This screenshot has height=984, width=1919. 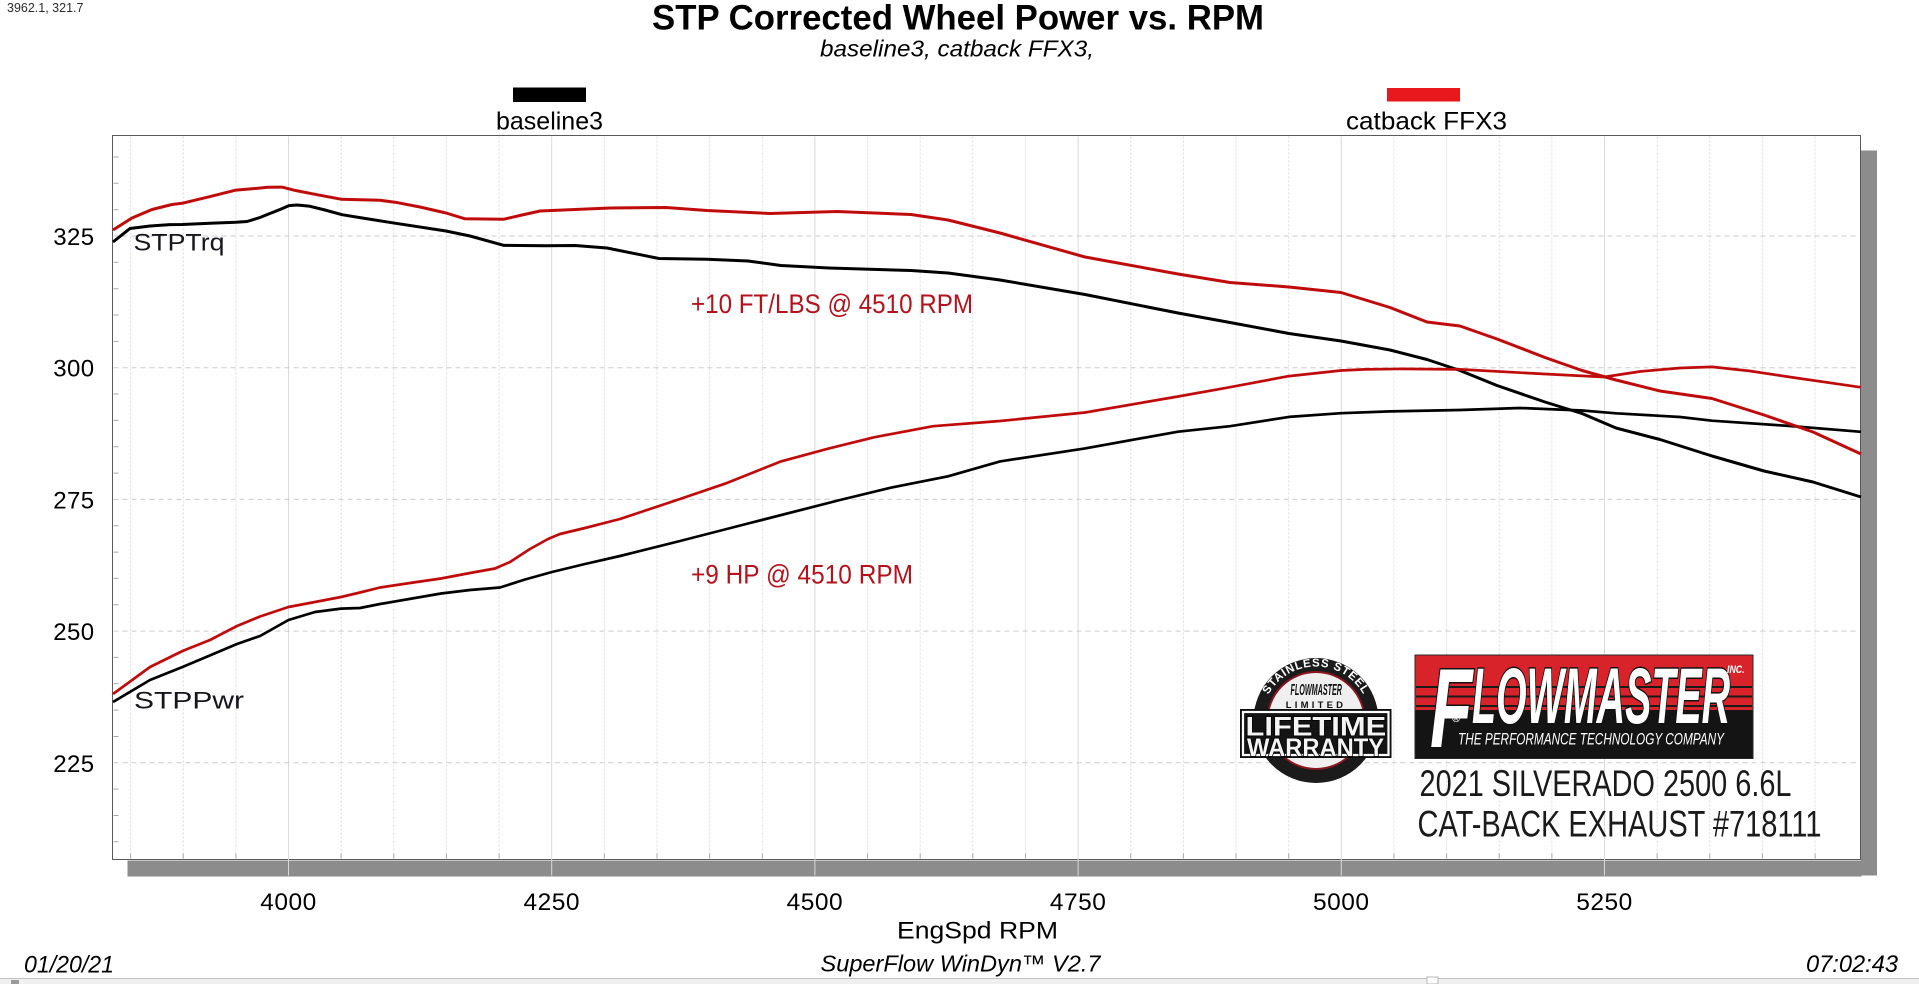 I want to click on svg-text: F, so click(x=1452, y=708).